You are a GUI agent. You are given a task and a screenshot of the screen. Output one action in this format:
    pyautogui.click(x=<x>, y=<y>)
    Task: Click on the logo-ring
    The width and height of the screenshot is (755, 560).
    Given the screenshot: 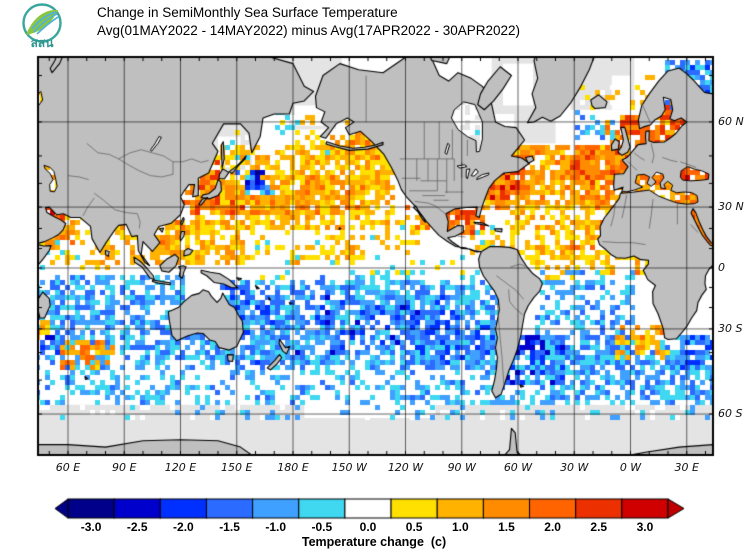 What is the action you would take?
    pyautogui.click(x=42, y=23)
    